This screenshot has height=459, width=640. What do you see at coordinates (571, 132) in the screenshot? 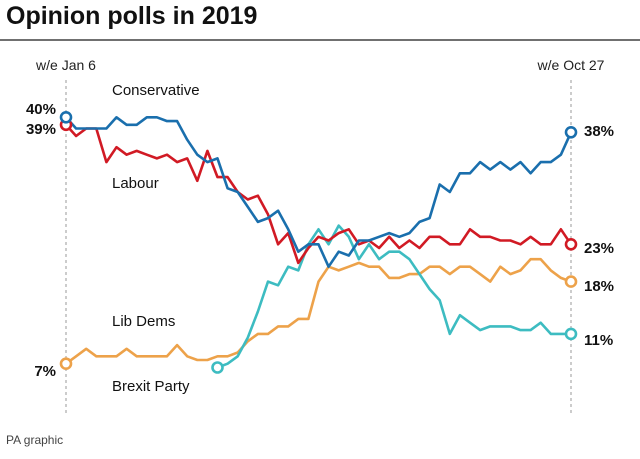
I see `conservative-end-marker` at bounding box center [571, 132].